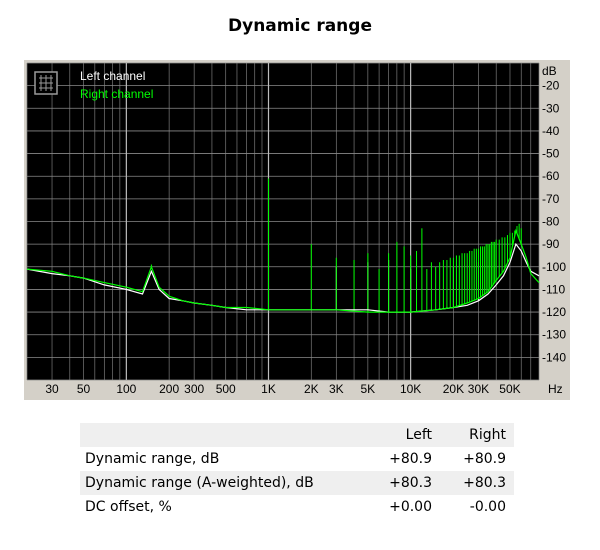 The image size is (600, 550). What do you see at coordinates (554, 312) in the screenshot?
I see `y-tick-label: -120` at bounding box center [554, 312].